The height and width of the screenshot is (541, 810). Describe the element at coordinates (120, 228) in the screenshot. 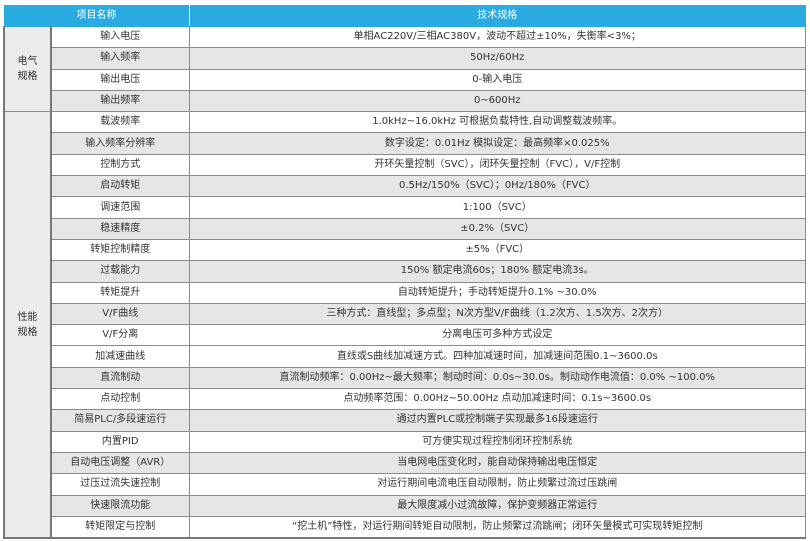

I see `item-name: 稳速精度` at that location.